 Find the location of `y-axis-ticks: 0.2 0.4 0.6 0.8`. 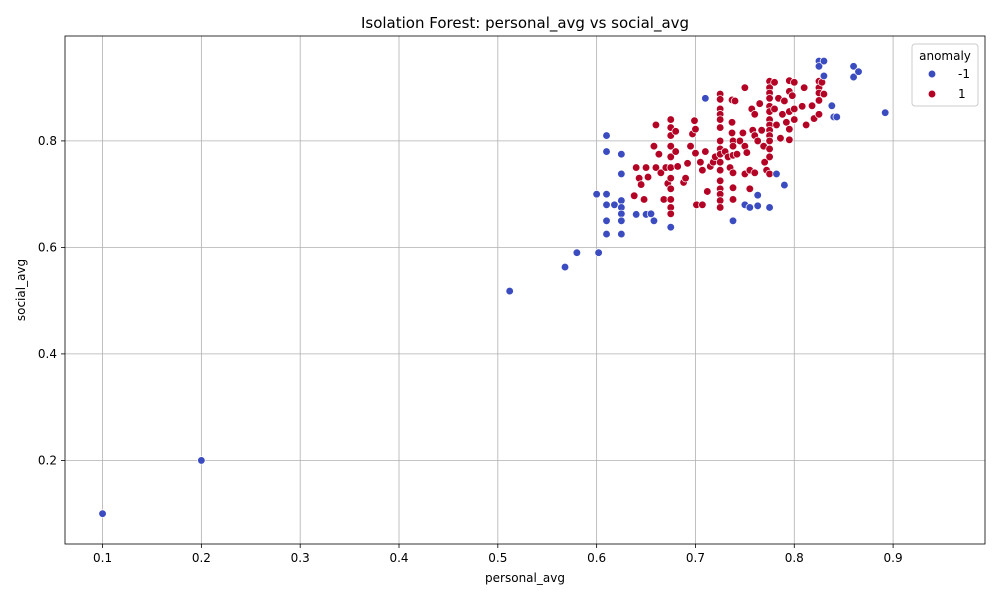

y-axis-ticks: 0.2 0.4 0.6 0.8 is located at coordinates (51, 300).